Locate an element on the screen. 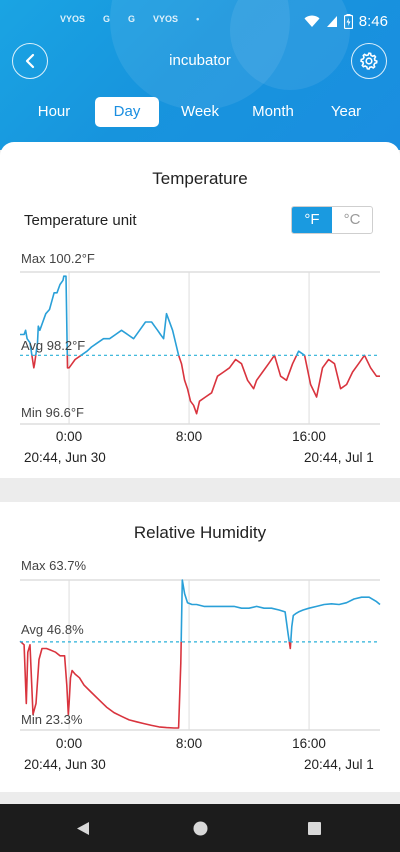 The width and height of the screenshot is (400, 852). tab-hour: Hour is located at coordinates (54, 111).